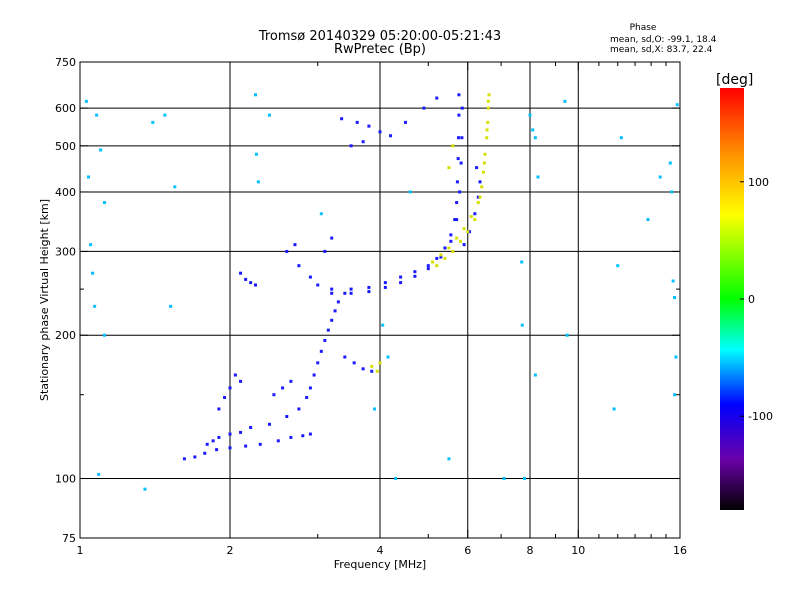 The height and width of the screenshot is (600, 800). I want to click on chart-title: Tromsø 20140329 05:20:00-05:21:43, so click(379, 36).